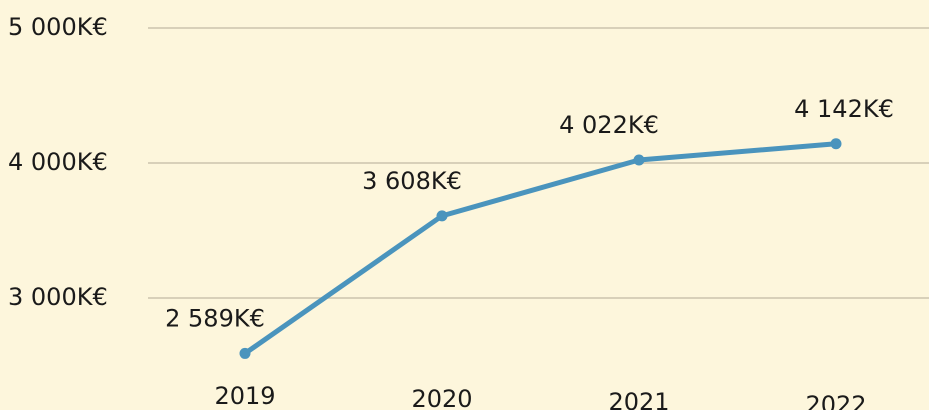 This screenshot has width=929, height=410. Describe the element at coordinates (244, 396) in the screenshot. I see `x-tick-label: 2019` at that location.